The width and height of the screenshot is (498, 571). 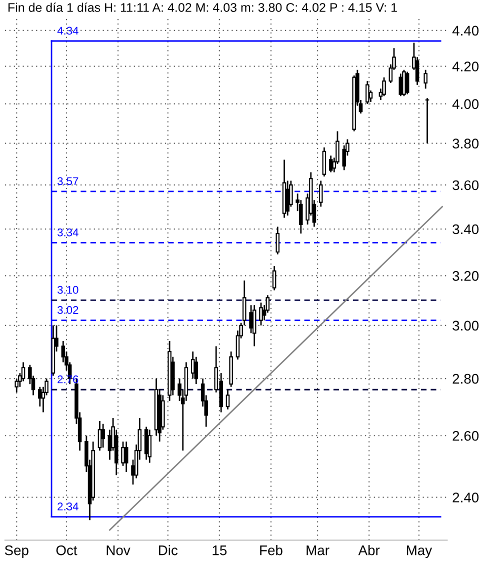 I want to click on x-tick-label: May, so click(x=419, y=552).